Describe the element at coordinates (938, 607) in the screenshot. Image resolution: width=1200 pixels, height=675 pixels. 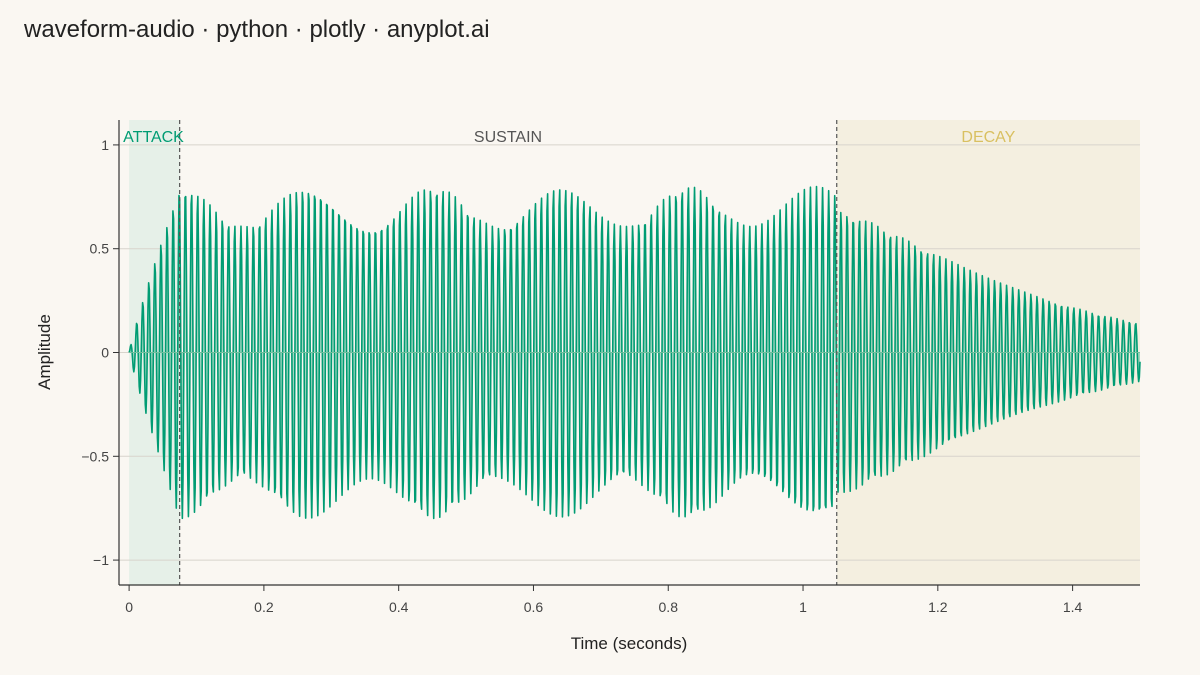
I see `x-tick-label: 1.2` at that location.